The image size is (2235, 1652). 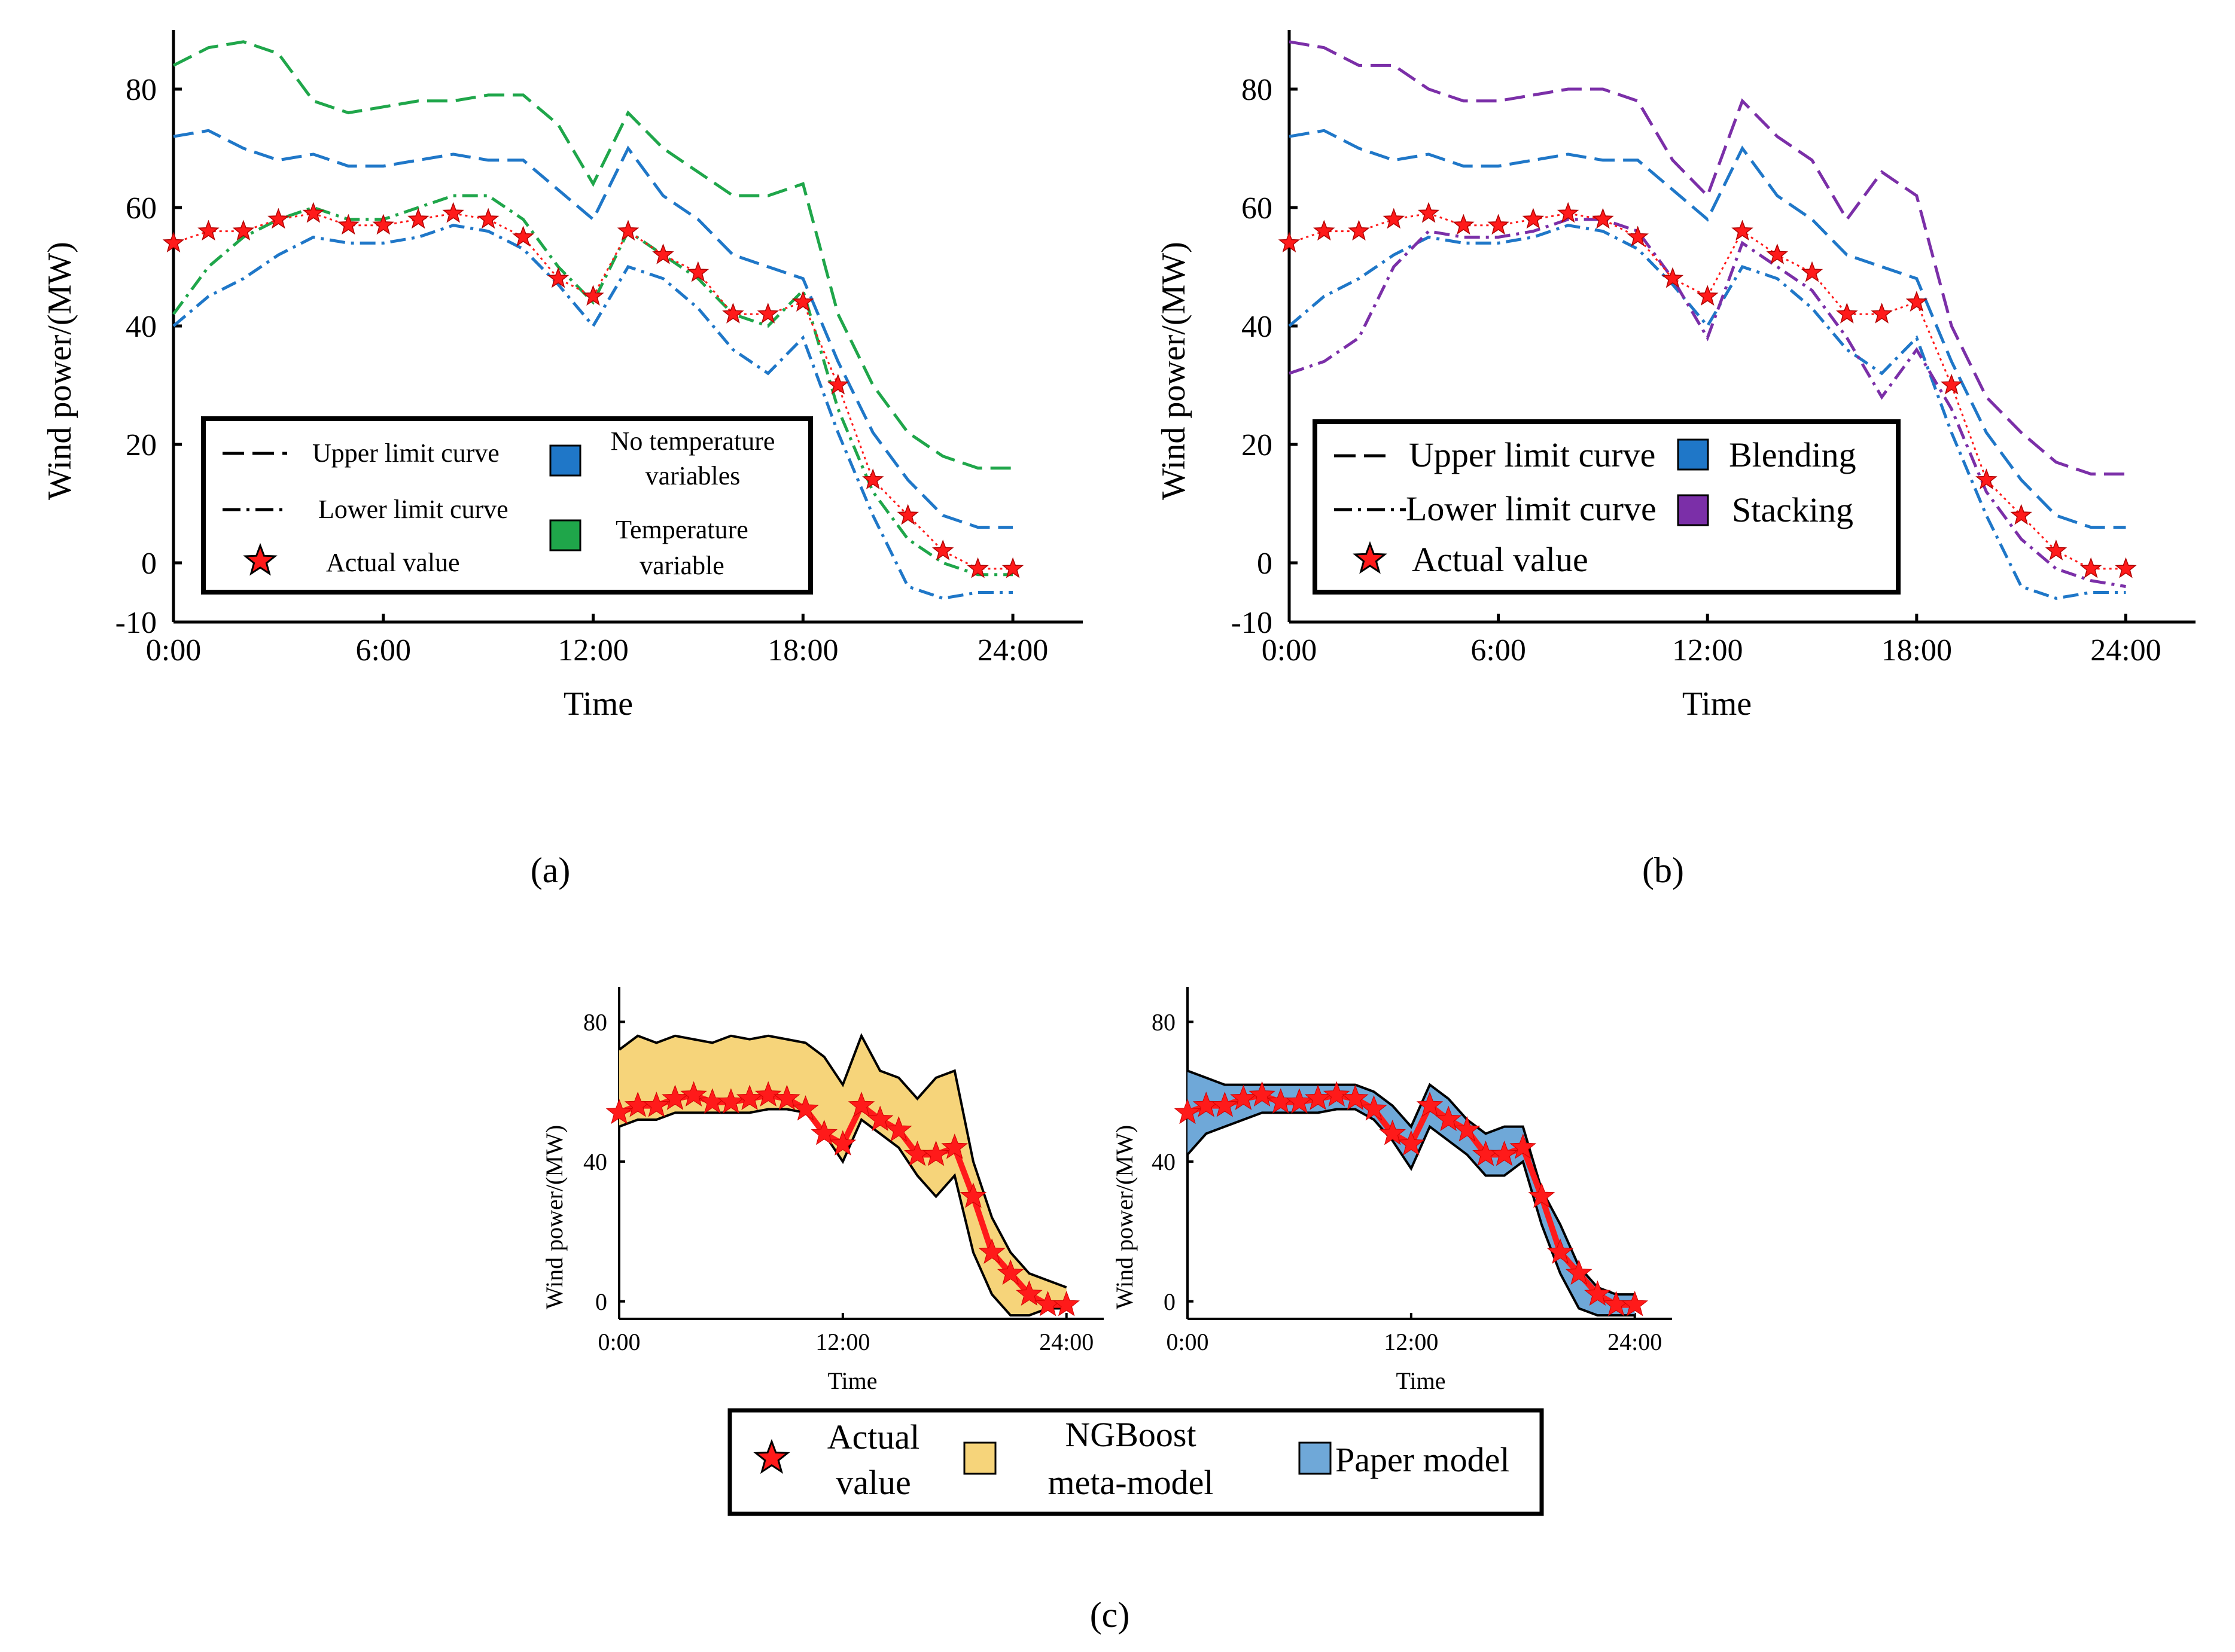 I want to click on legend-b-upper-label: Upper limit curve, so click(x=1532, y=454).